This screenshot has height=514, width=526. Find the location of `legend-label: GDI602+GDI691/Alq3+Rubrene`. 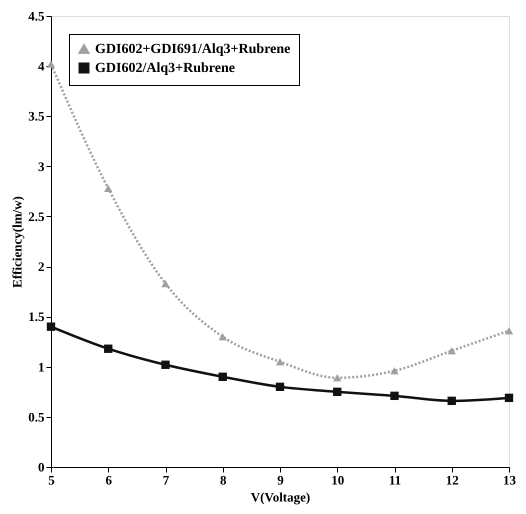

legend-label: GDI602+GDI691/Alq3+Rubrene is located at coordinates (192, 49).